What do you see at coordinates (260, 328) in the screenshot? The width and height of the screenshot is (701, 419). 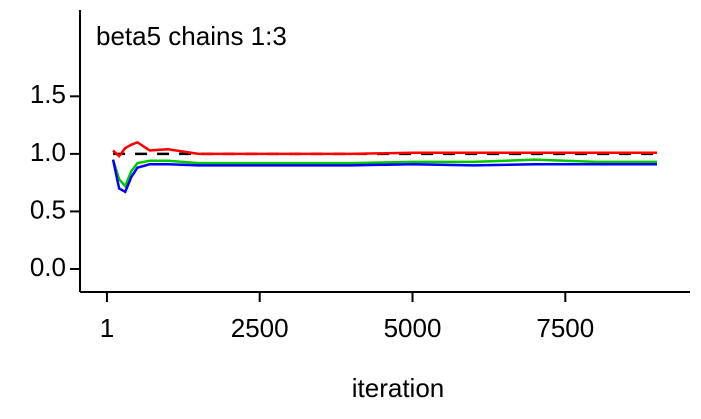 I see `x-tick-label: 2500` at bounding box center [260, 328].